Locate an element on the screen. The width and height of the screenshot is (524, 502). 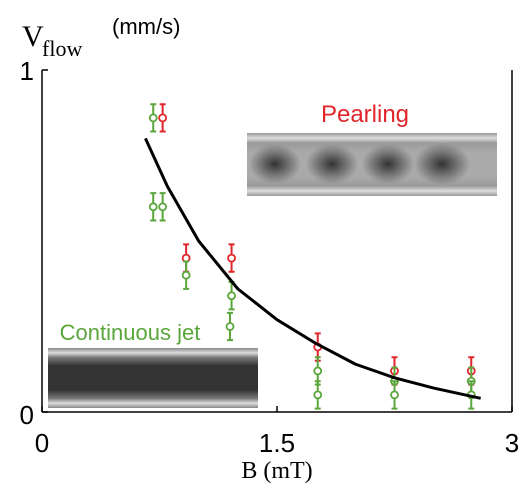
x-label: B (mT) is located at coordinates (276, 471).